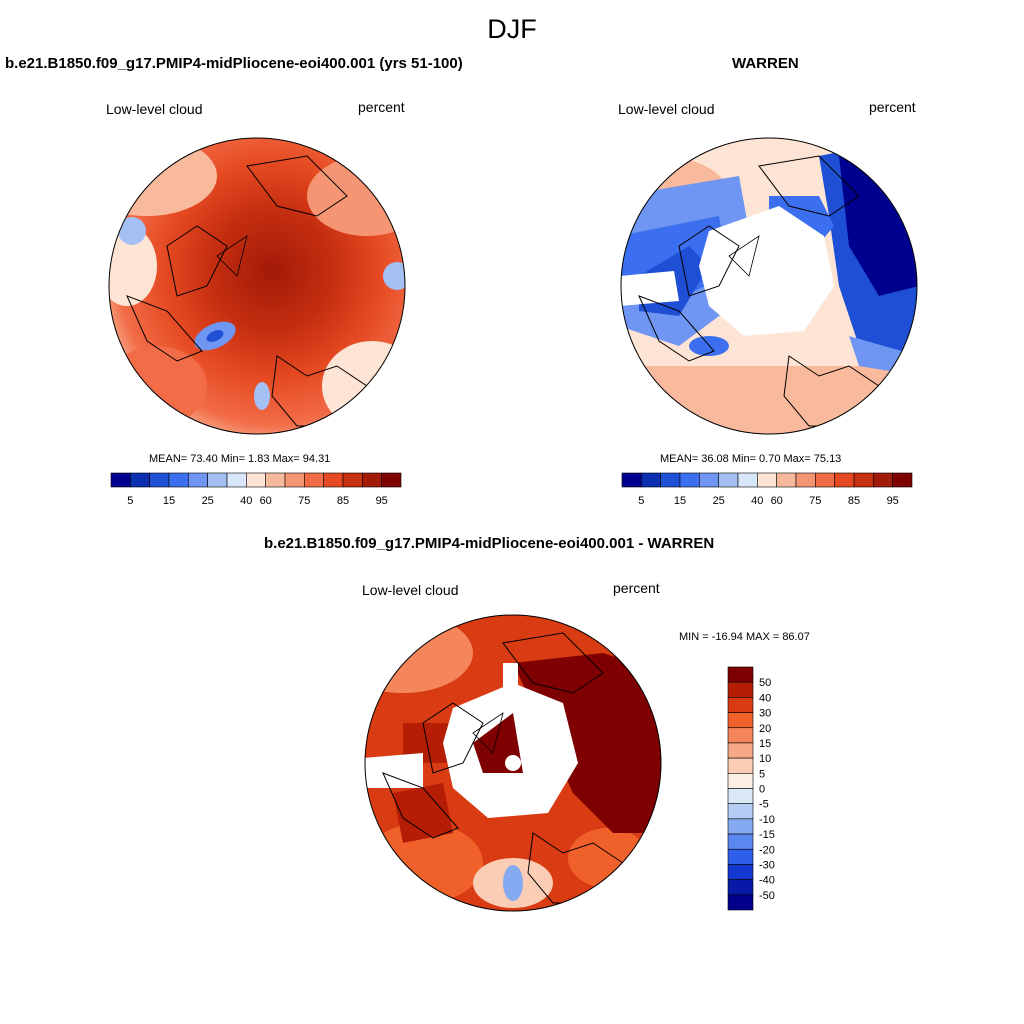  What do you see at coordinates (256, 489) in the screenshot?
I see `panel1-colorbar: 5 15 25 40 60 75 85 95` at bounding box center [256, 489].